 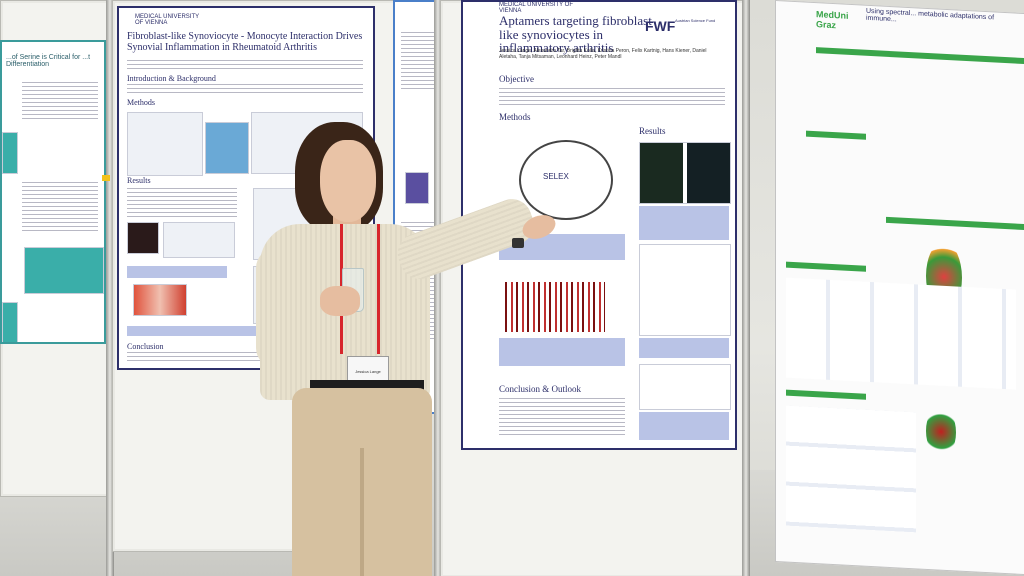 I want to click on histogram-grid, so click(x=685, y=290).